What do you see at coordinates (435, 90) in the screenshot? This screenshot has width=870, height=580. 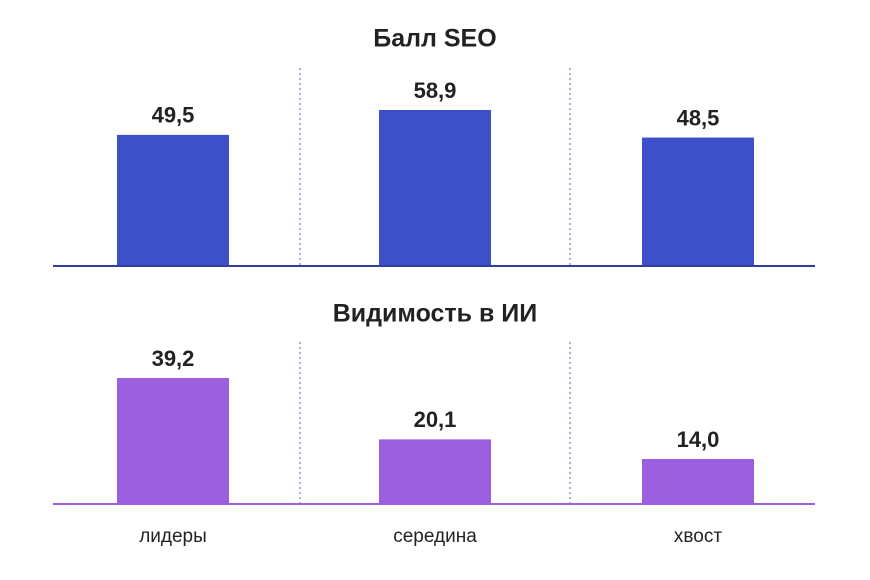 I see `value-label: 58,9` at bounding box center [435, 90].